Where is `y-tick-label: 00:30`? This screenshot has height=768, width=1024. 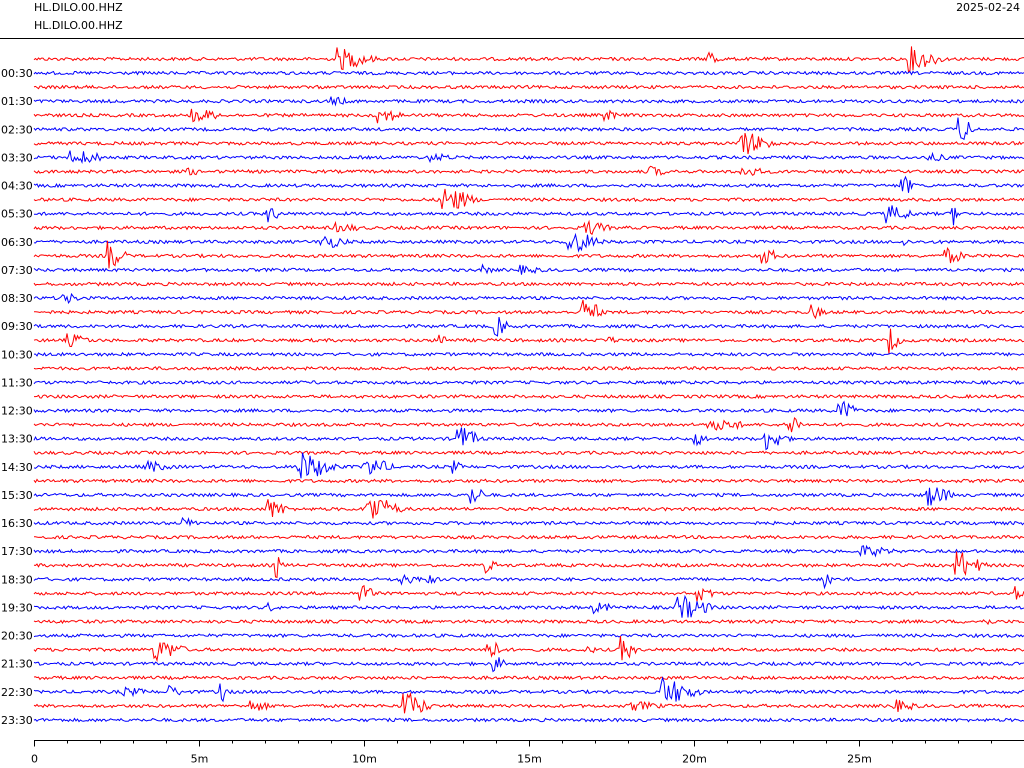
y-tick-label: 00:30 is located at coordinates (17, 73).